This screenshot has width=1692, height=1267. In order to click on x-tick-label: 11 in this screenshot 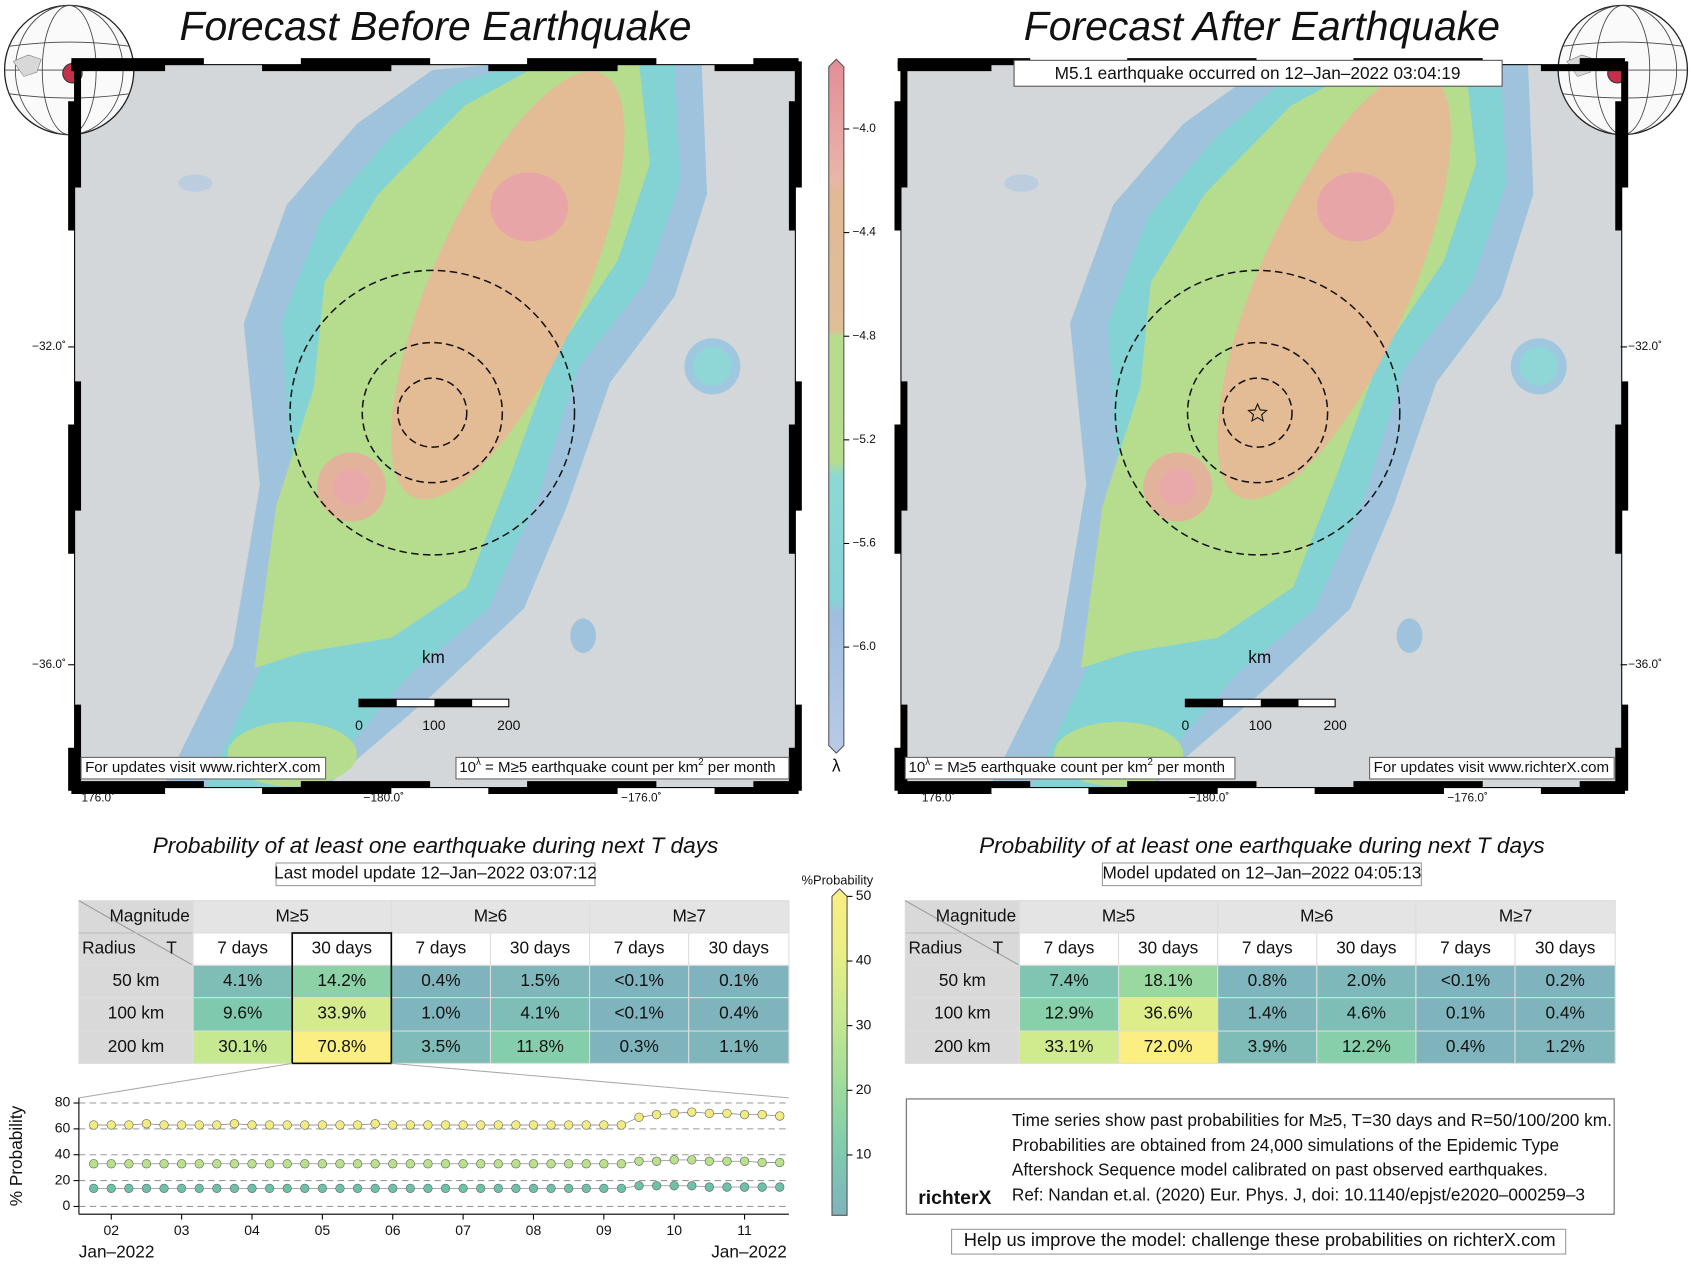, I will do `click(744, 1230)`.